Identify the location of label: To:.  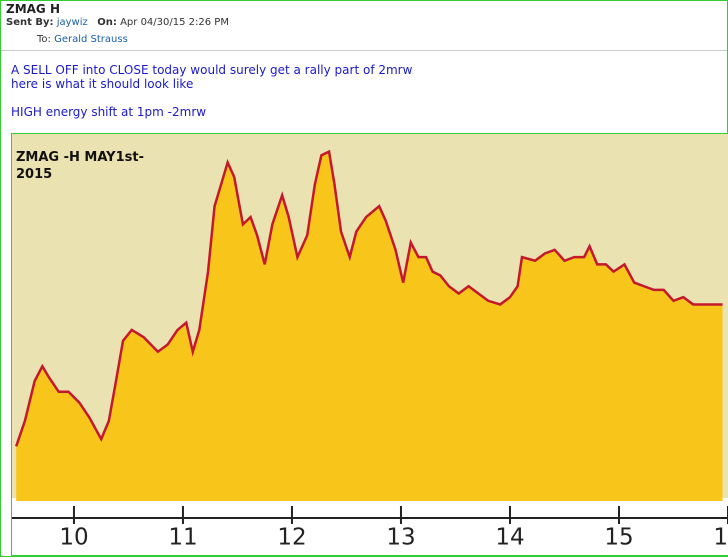
(44, 39).